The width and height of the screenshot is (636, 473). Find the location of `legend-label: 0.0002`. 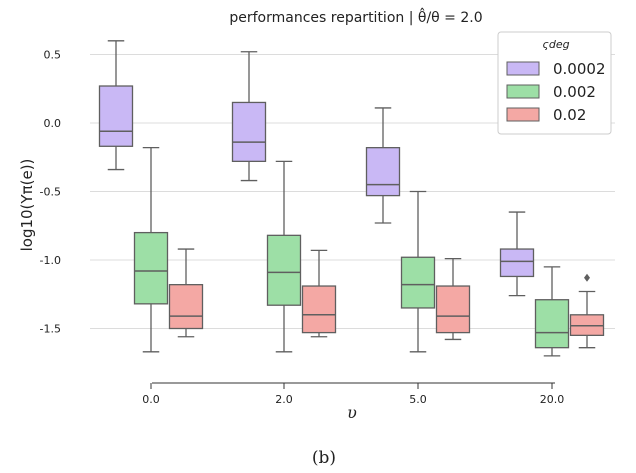

legend-label: 0.0002 is located at coordinates (579, 69).